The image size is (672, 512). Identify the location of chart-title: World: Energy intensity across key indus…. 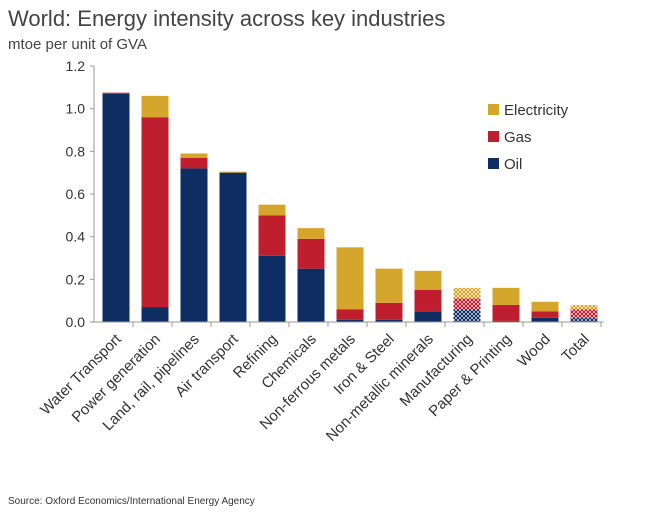
(227, 18).